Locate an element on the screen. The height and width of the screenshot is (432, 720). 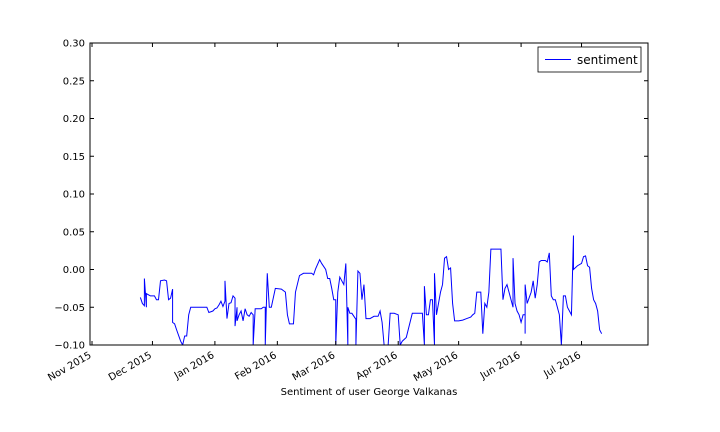
x-tick-label: Jul 2016 is located at coordinates (562, 365).